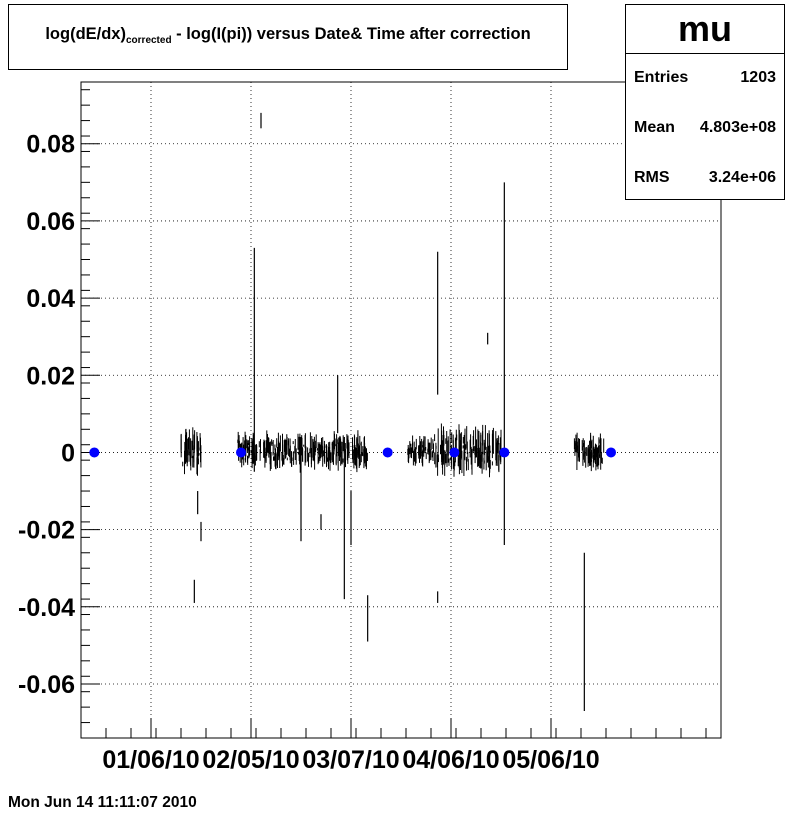  Describe the element at coordinates (250, 760) in the screenshot. I see `x-tick-label: 02/05/10` at that location.